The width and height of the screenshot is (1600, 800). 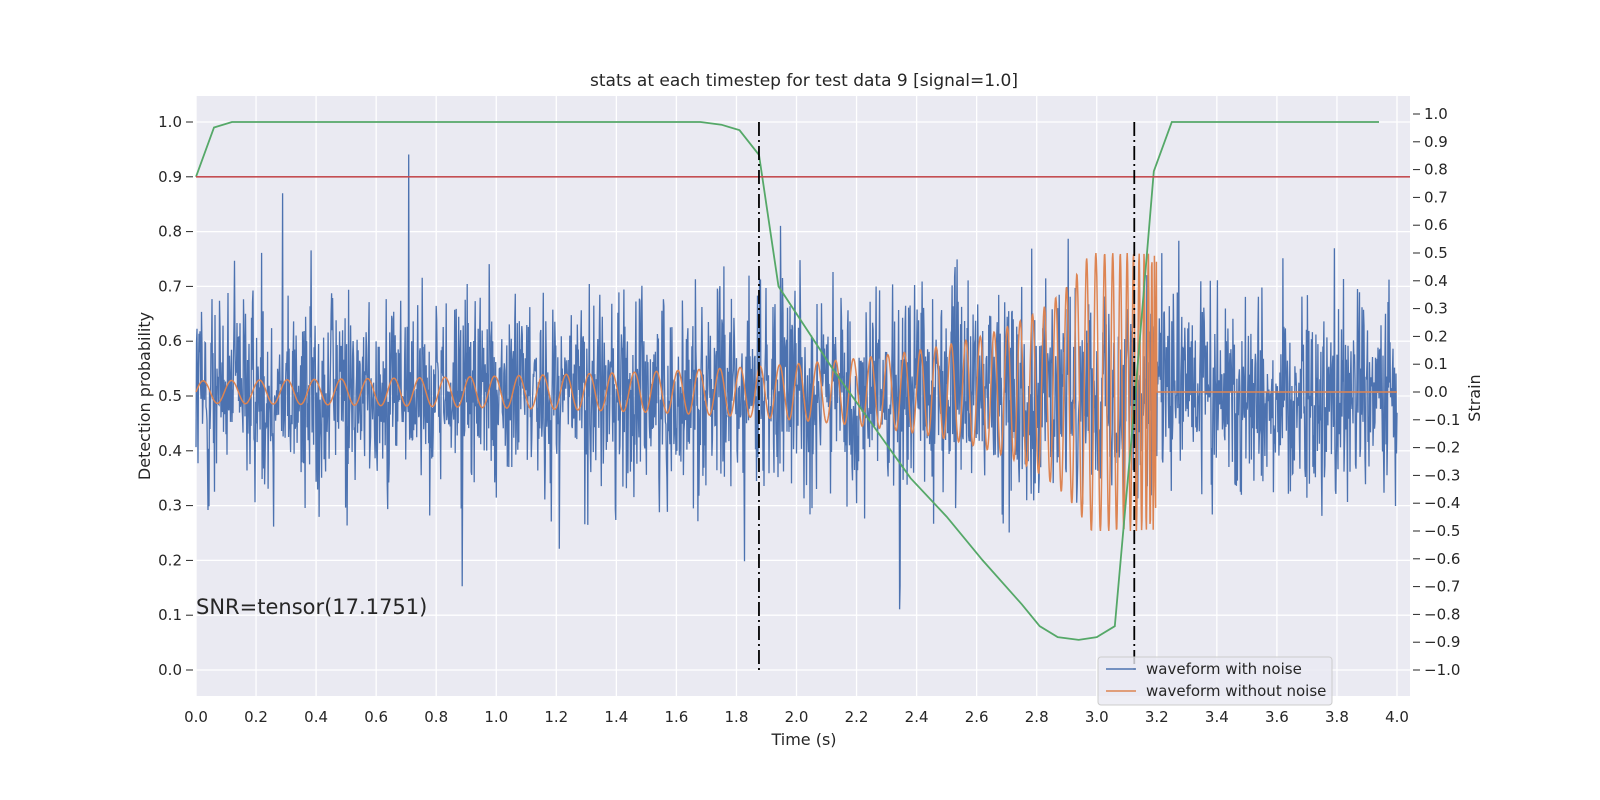 I want to click on y-right-tick-label: −0.2, so click(x=1442, y=448).